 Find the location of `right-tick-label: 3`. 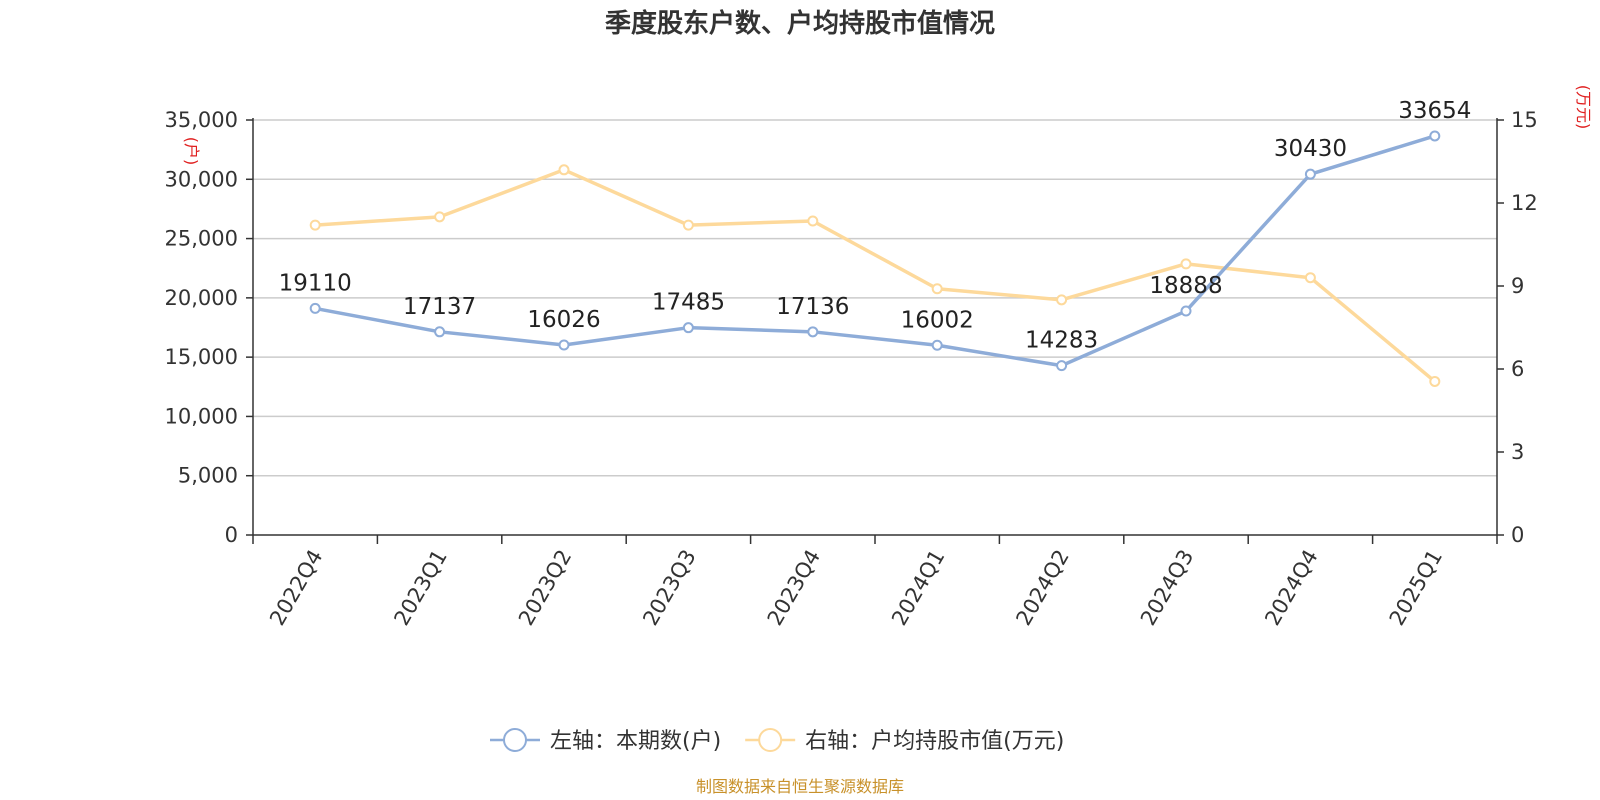

right-tick-label: 3 is located at coordinates (1517, 452).